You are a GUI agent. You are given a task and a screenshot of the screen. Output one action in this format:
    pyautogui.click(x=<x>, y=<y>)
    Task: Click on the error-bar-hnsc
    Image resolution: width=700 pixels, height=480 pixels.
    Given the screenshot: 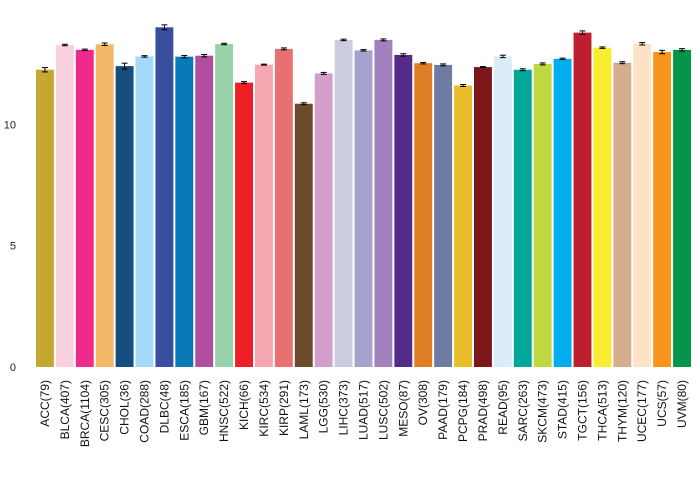 What is the action you would take?
    pyautogui.click(x=224, y=44)
    